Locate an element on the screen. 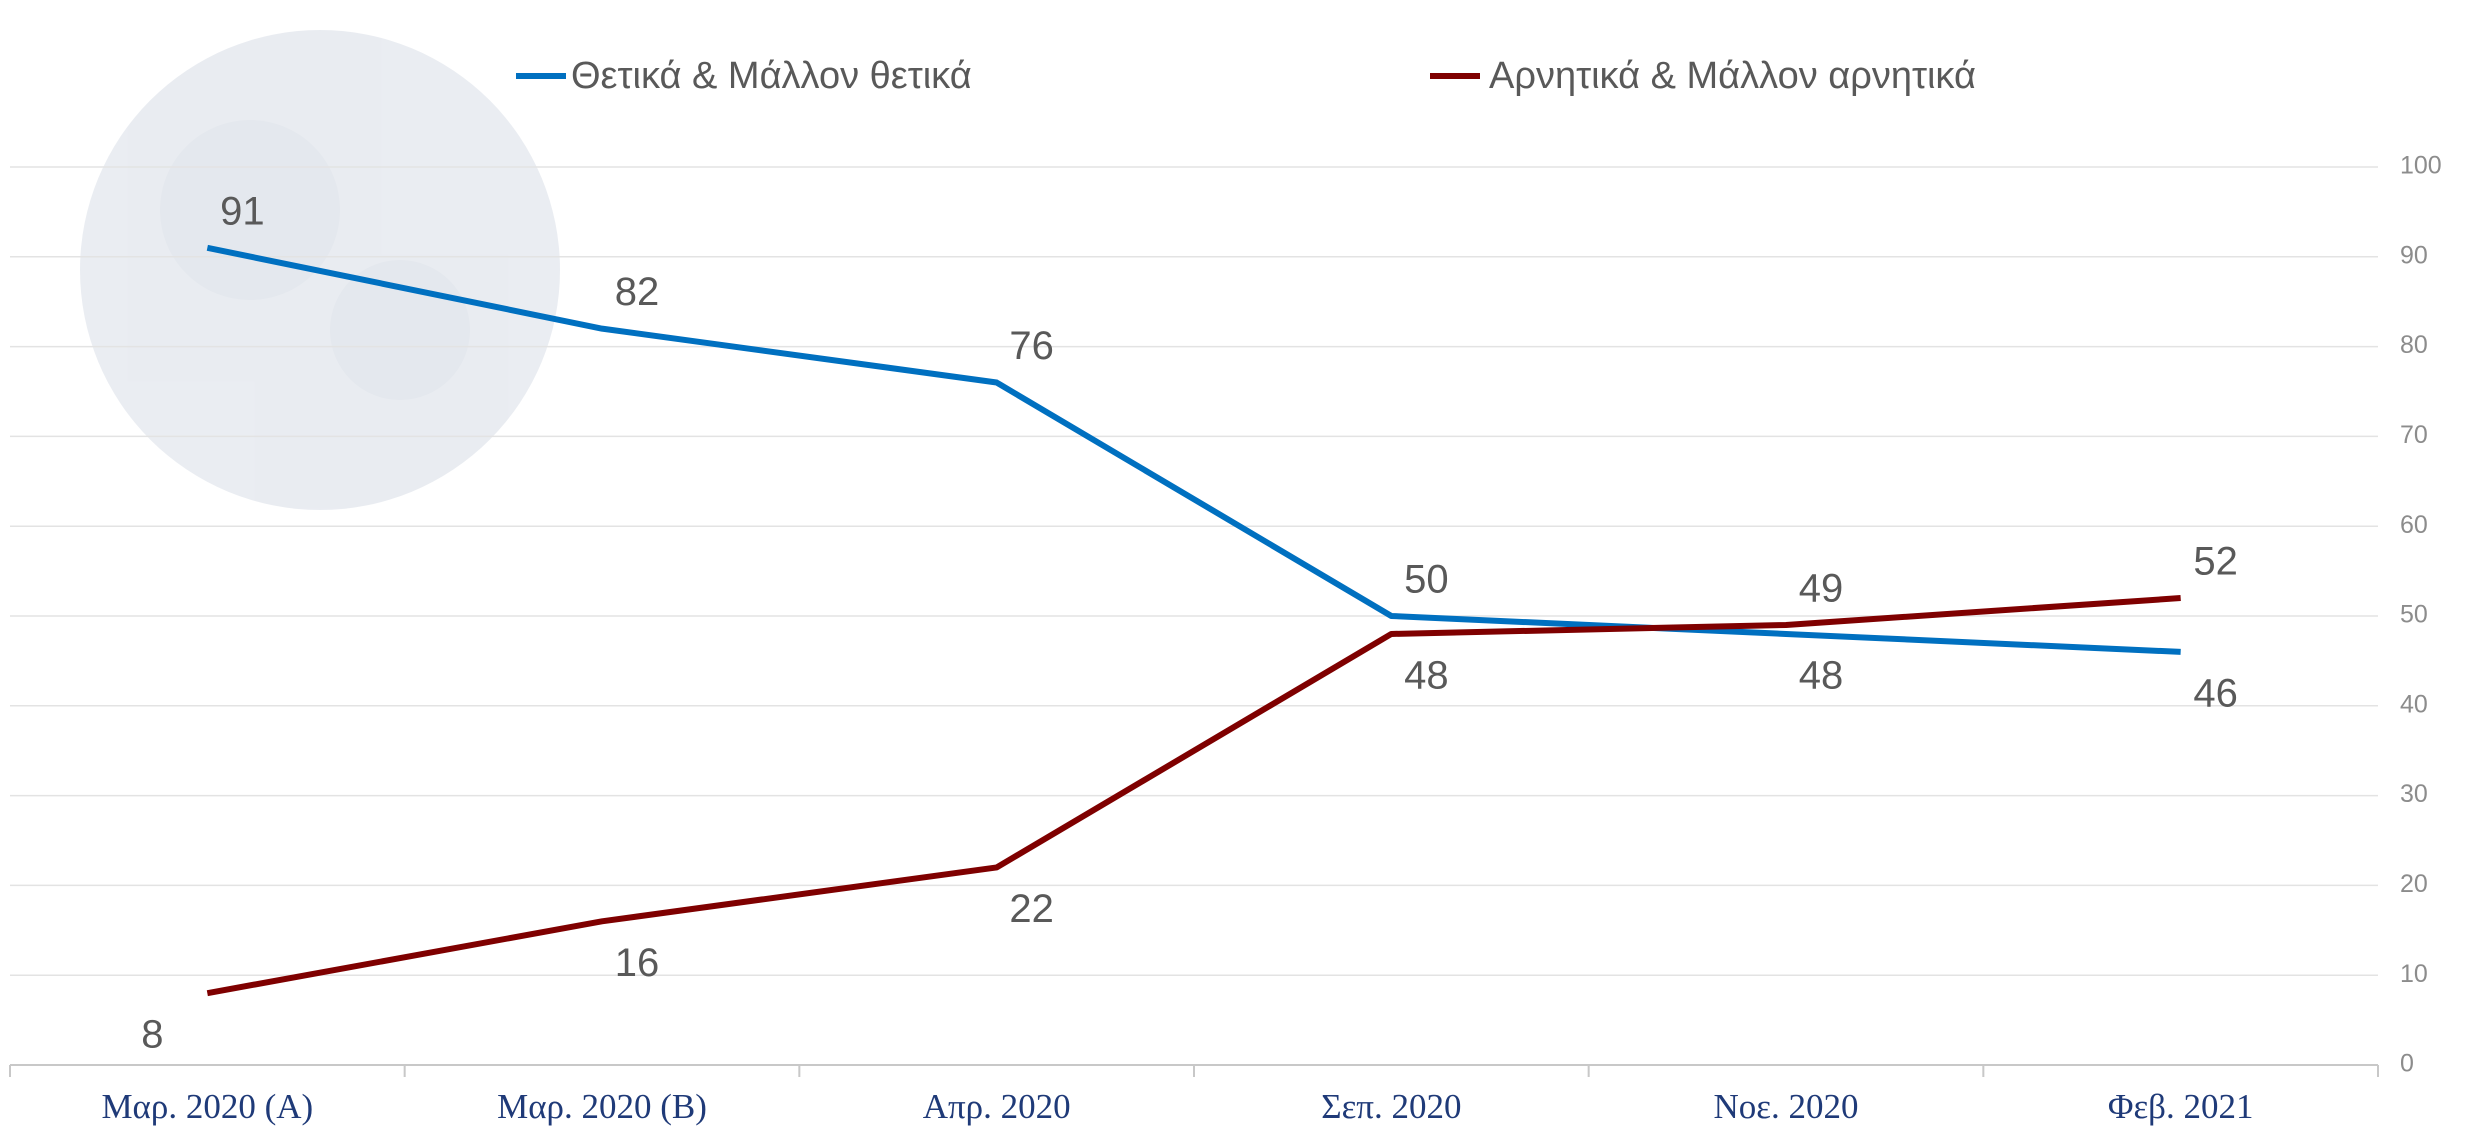 The width and height of the screenshot is (2473, 1133). x-tick-label: Σεπ. 2020 is located at coordinates (1391, 1106).